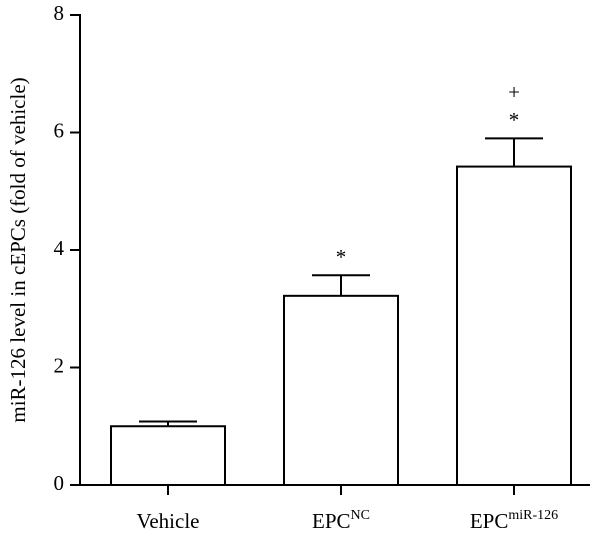 The image size is (600, 540). I want to click on y-axis-label: miR-126 level in cEPCs (fold of vehicle), so click(18, 249).